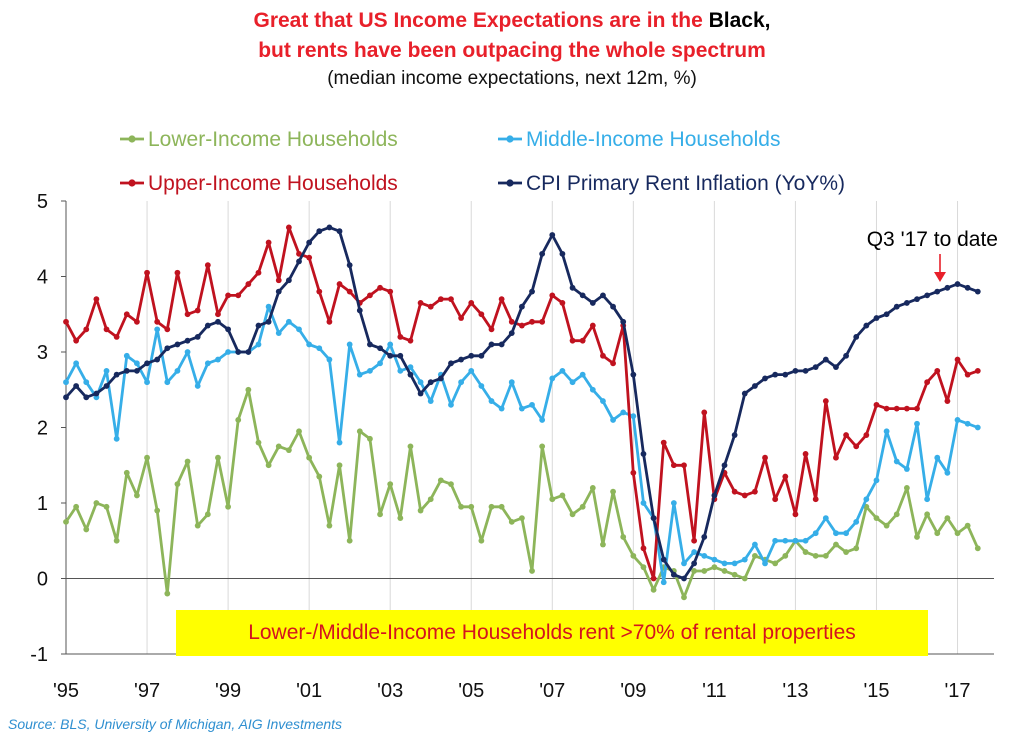 The height and width of the screenshot is (744, 1024). I want to click on y-tick-label: 0, so click(42, 580).